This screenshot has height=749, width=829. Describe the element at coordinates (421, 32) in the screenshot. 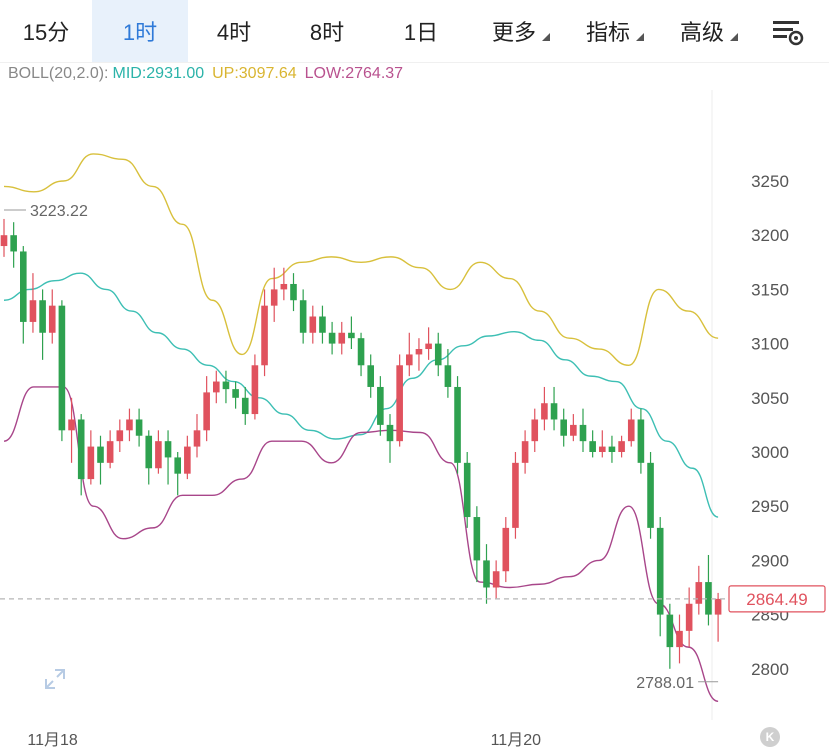

I see `tab-1-day: 1日` at that location.